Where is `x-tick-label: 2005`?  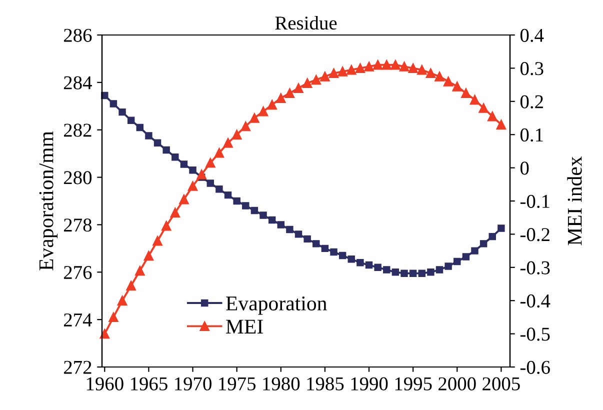
x-tick-label: 2005 is located at coordinates (501, 383).